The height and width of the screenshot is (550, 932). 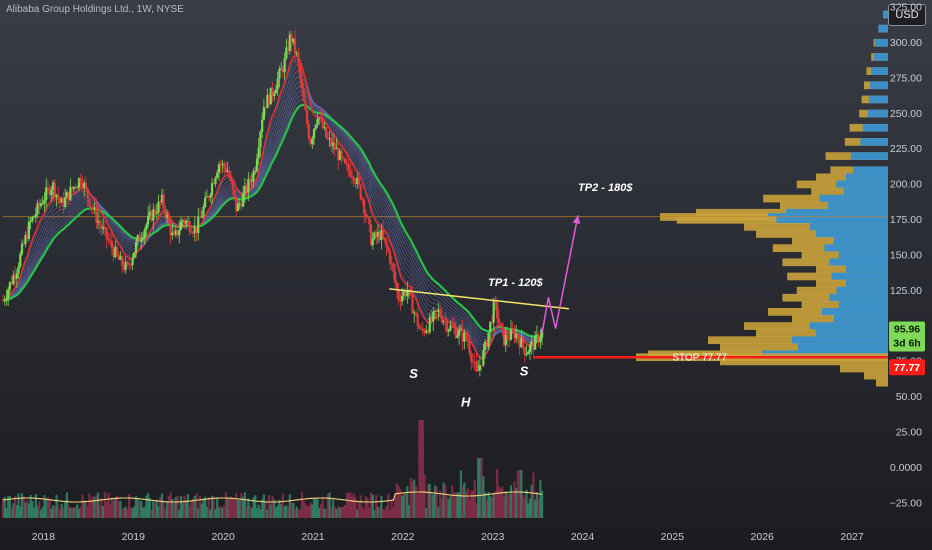 I want to click on time-tick-8: 2026, so click(x=763, y=537).